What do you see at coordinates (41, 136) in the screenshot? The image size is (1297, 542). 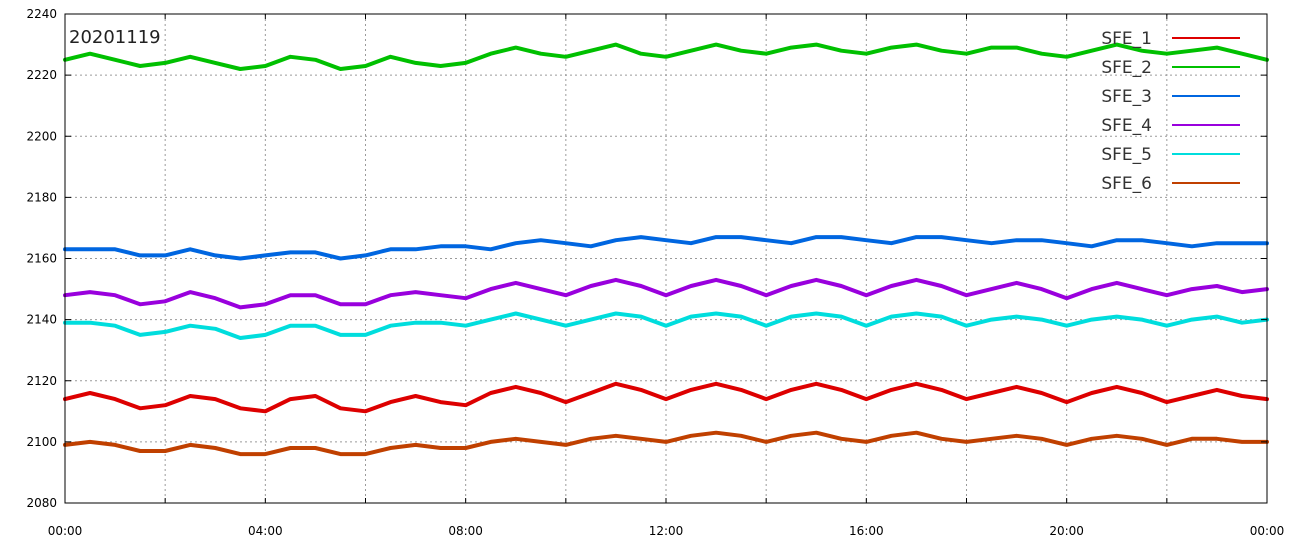 I see `y-tick-label: 2200` at bounding box center [41, 136].